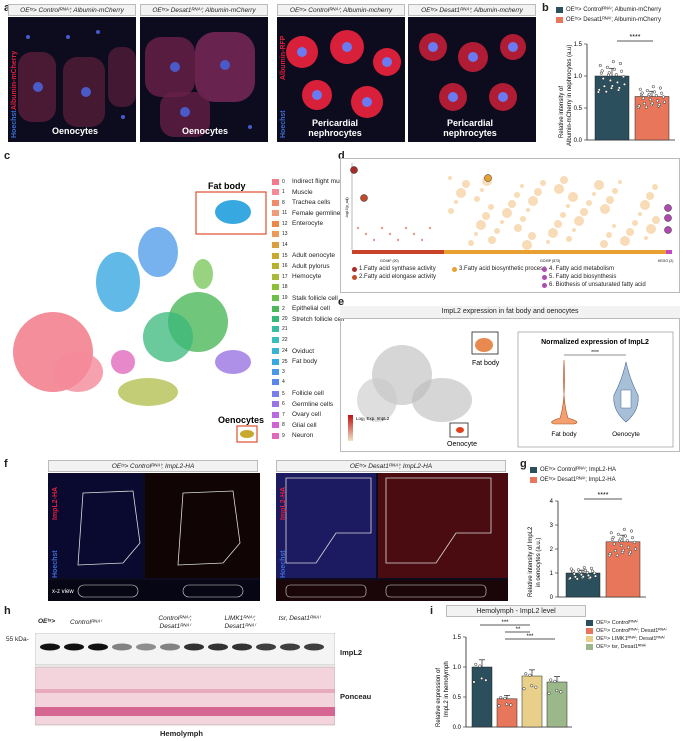 The image size is (685, 741). I want to click on cluster-legend-item: 6 Germline cells, so click(302, 404).